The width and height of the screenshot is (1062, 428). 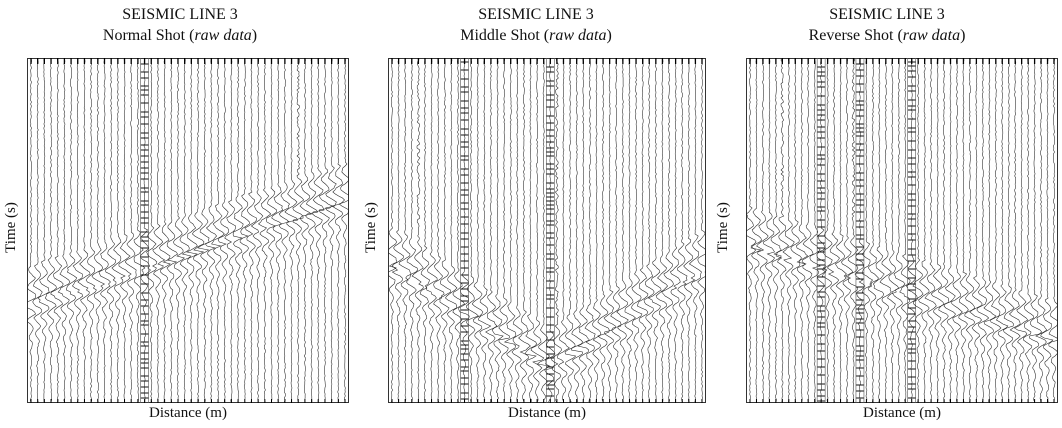 What do you see at coordinates (180, 35) in the screenshot?
I see `chart-subtitle: Normal Shot (raw data)` at bounding box center [180, 35].